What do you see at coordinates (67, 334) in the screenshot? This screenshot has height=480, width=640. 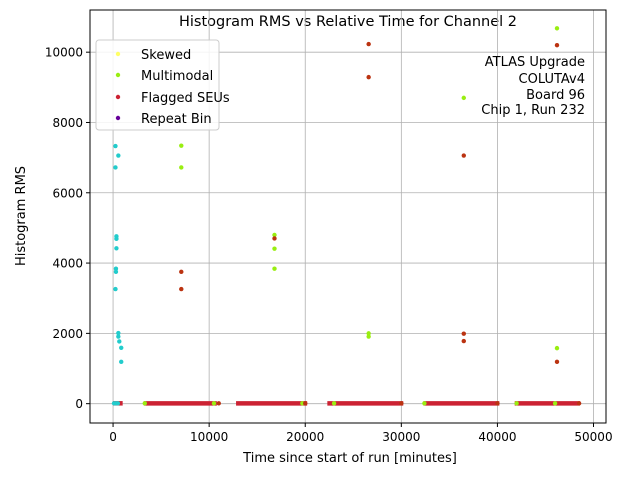 I see `y-tick-label: 2000` at bounding box center [67, 334].